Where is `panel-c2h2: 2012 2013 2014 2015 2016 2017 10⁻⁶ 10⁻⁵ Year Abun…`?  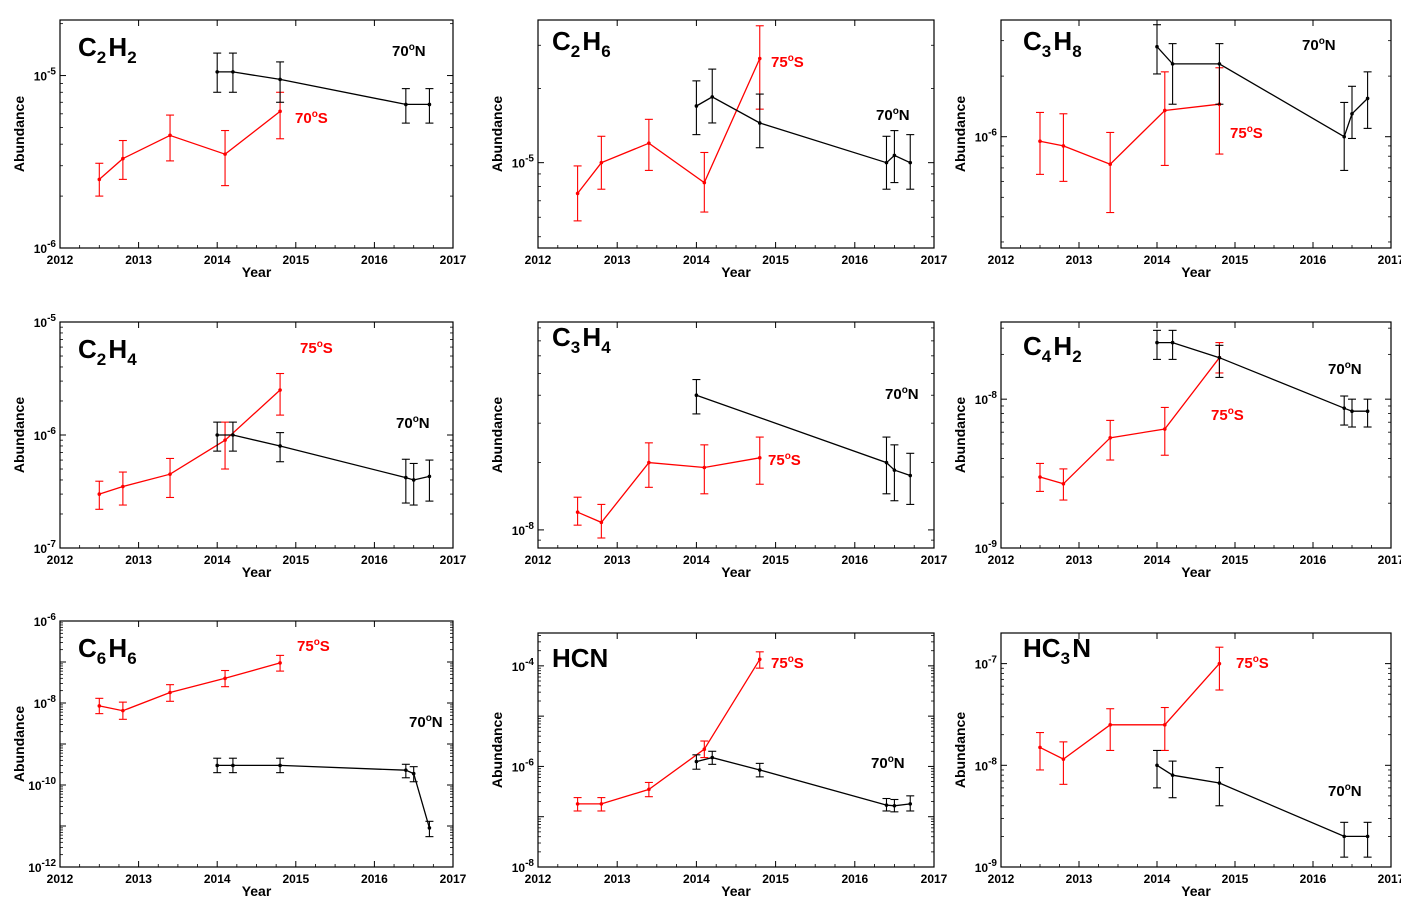
panel-c2h2: 2012 2013 2014 2015 2016 2017 10⁻⁶ 10⁻⁵ Year Abun… is located at coordinates (239, 149).